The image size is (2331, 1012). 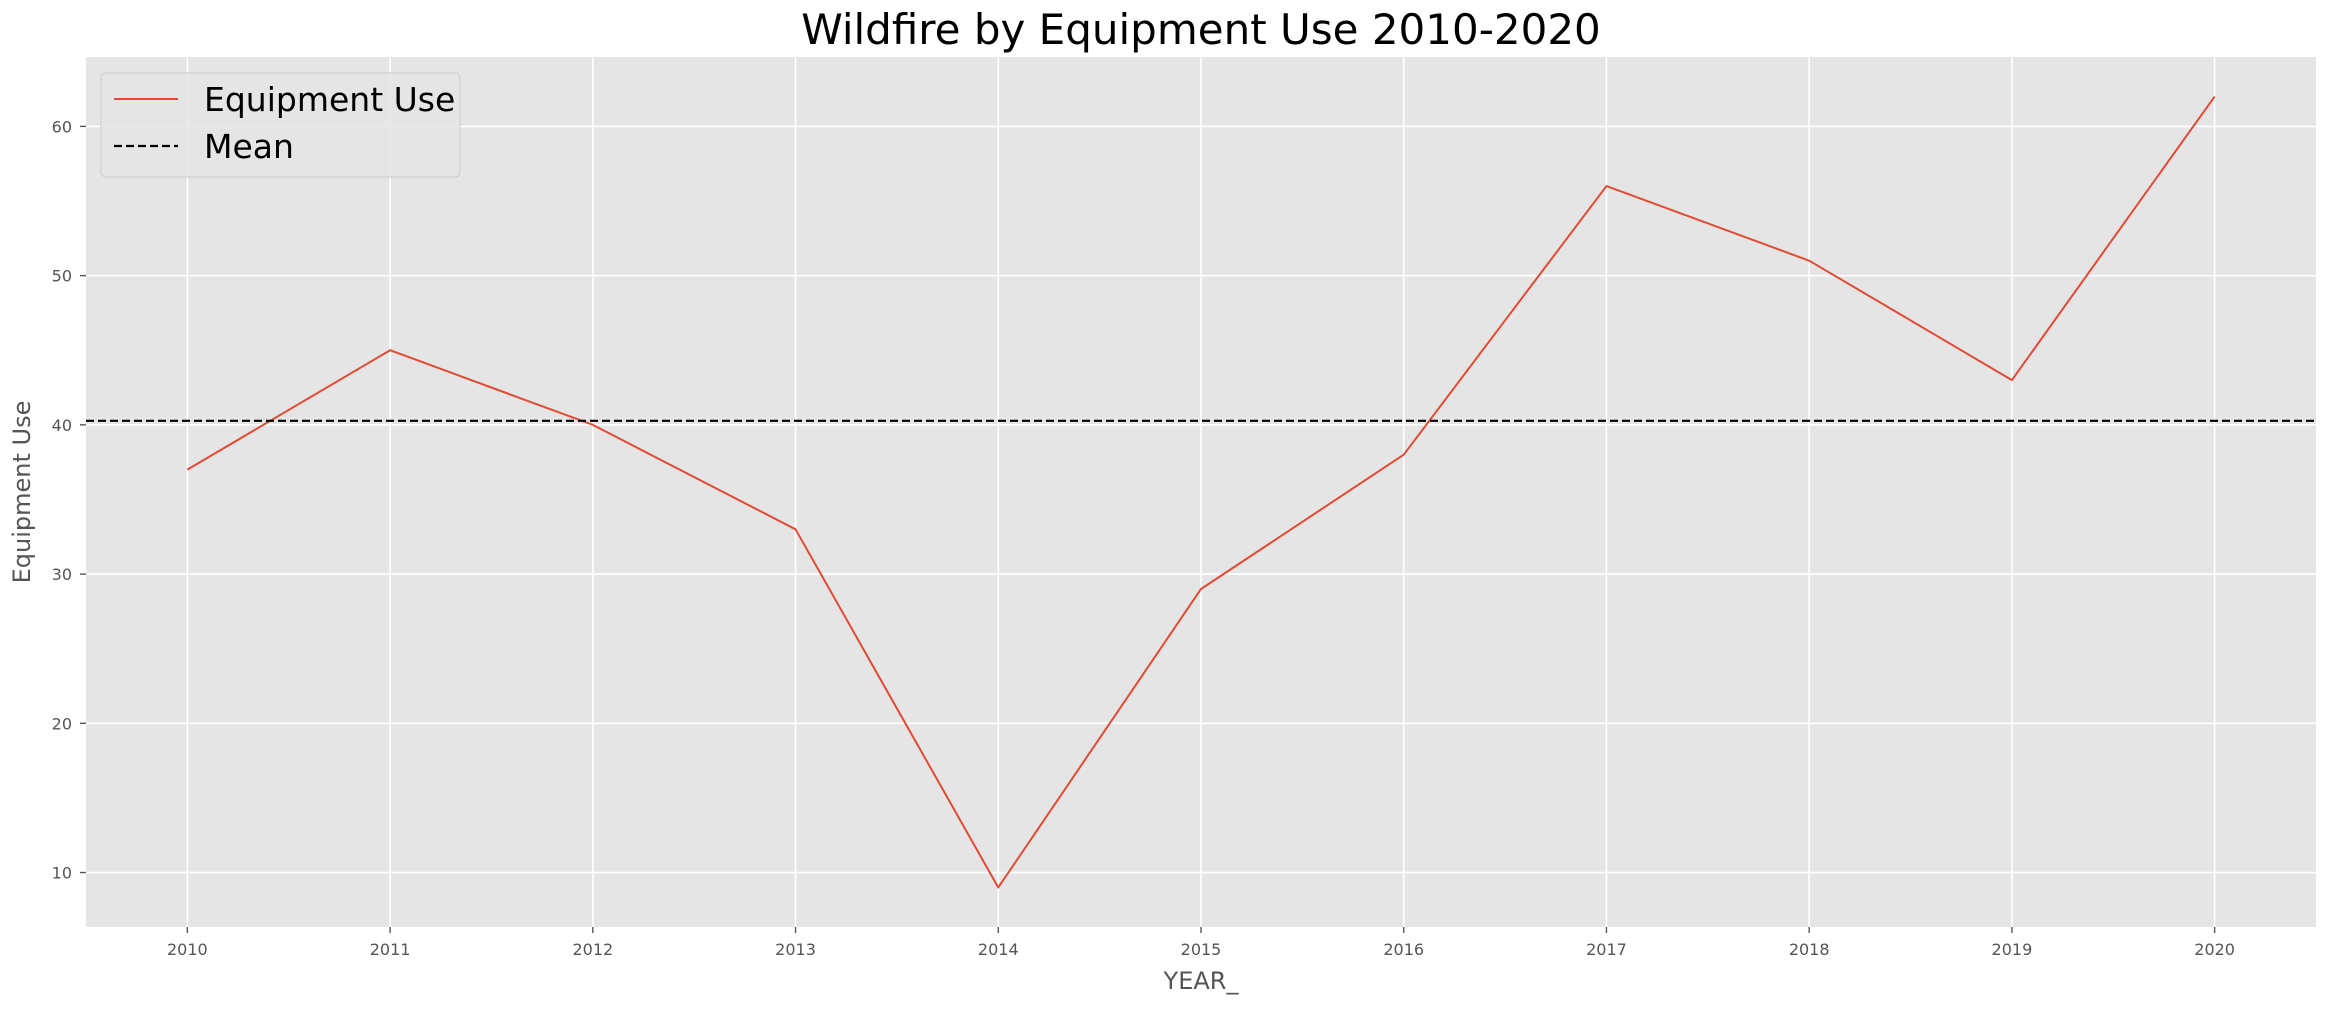 What do you see at coordinates (62, 723) in the screenshot?
I see `y-tick-label-20: 20` at bounding box center [62, 723].